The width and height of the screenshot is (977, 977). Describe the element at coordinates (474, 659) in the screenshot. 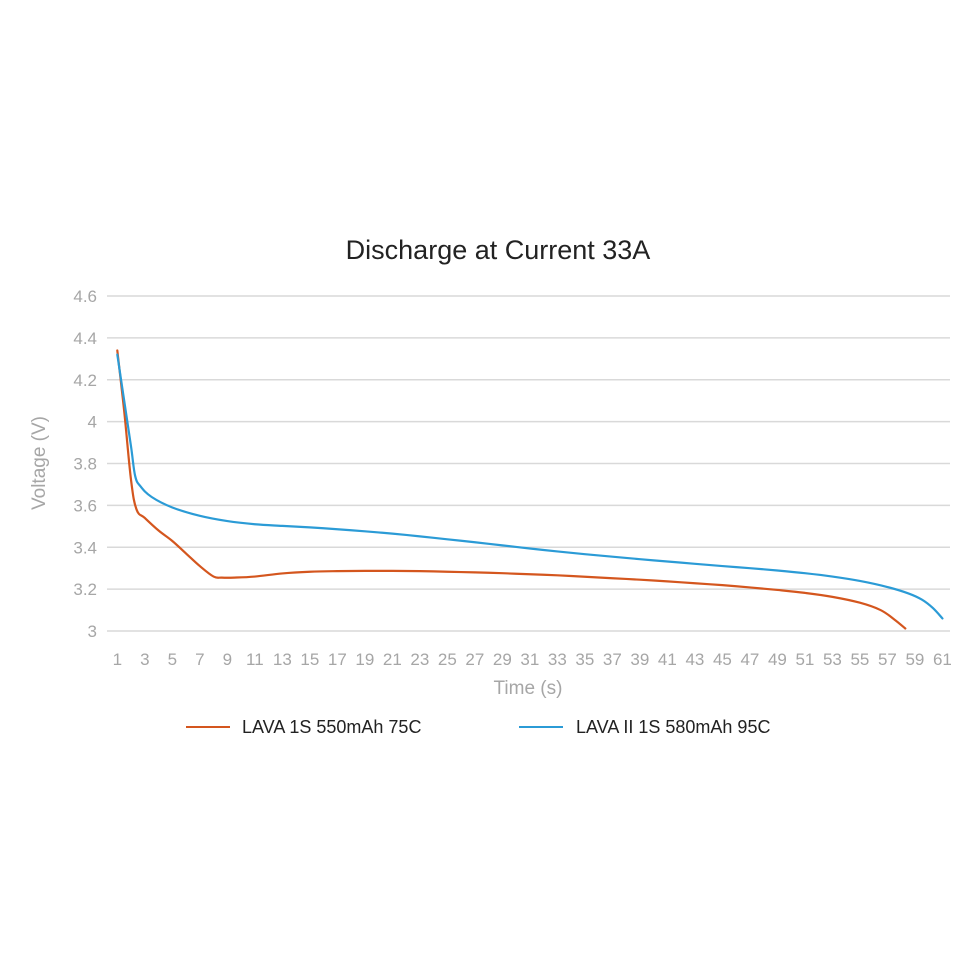

I see `x-tick-label: 27` at that location.